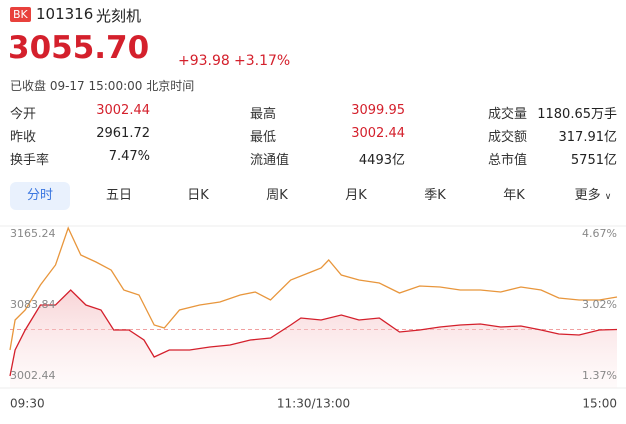 This screenshot has width=626, height=424. I want to click on tab: 更多 ∨, so click(593, 195).